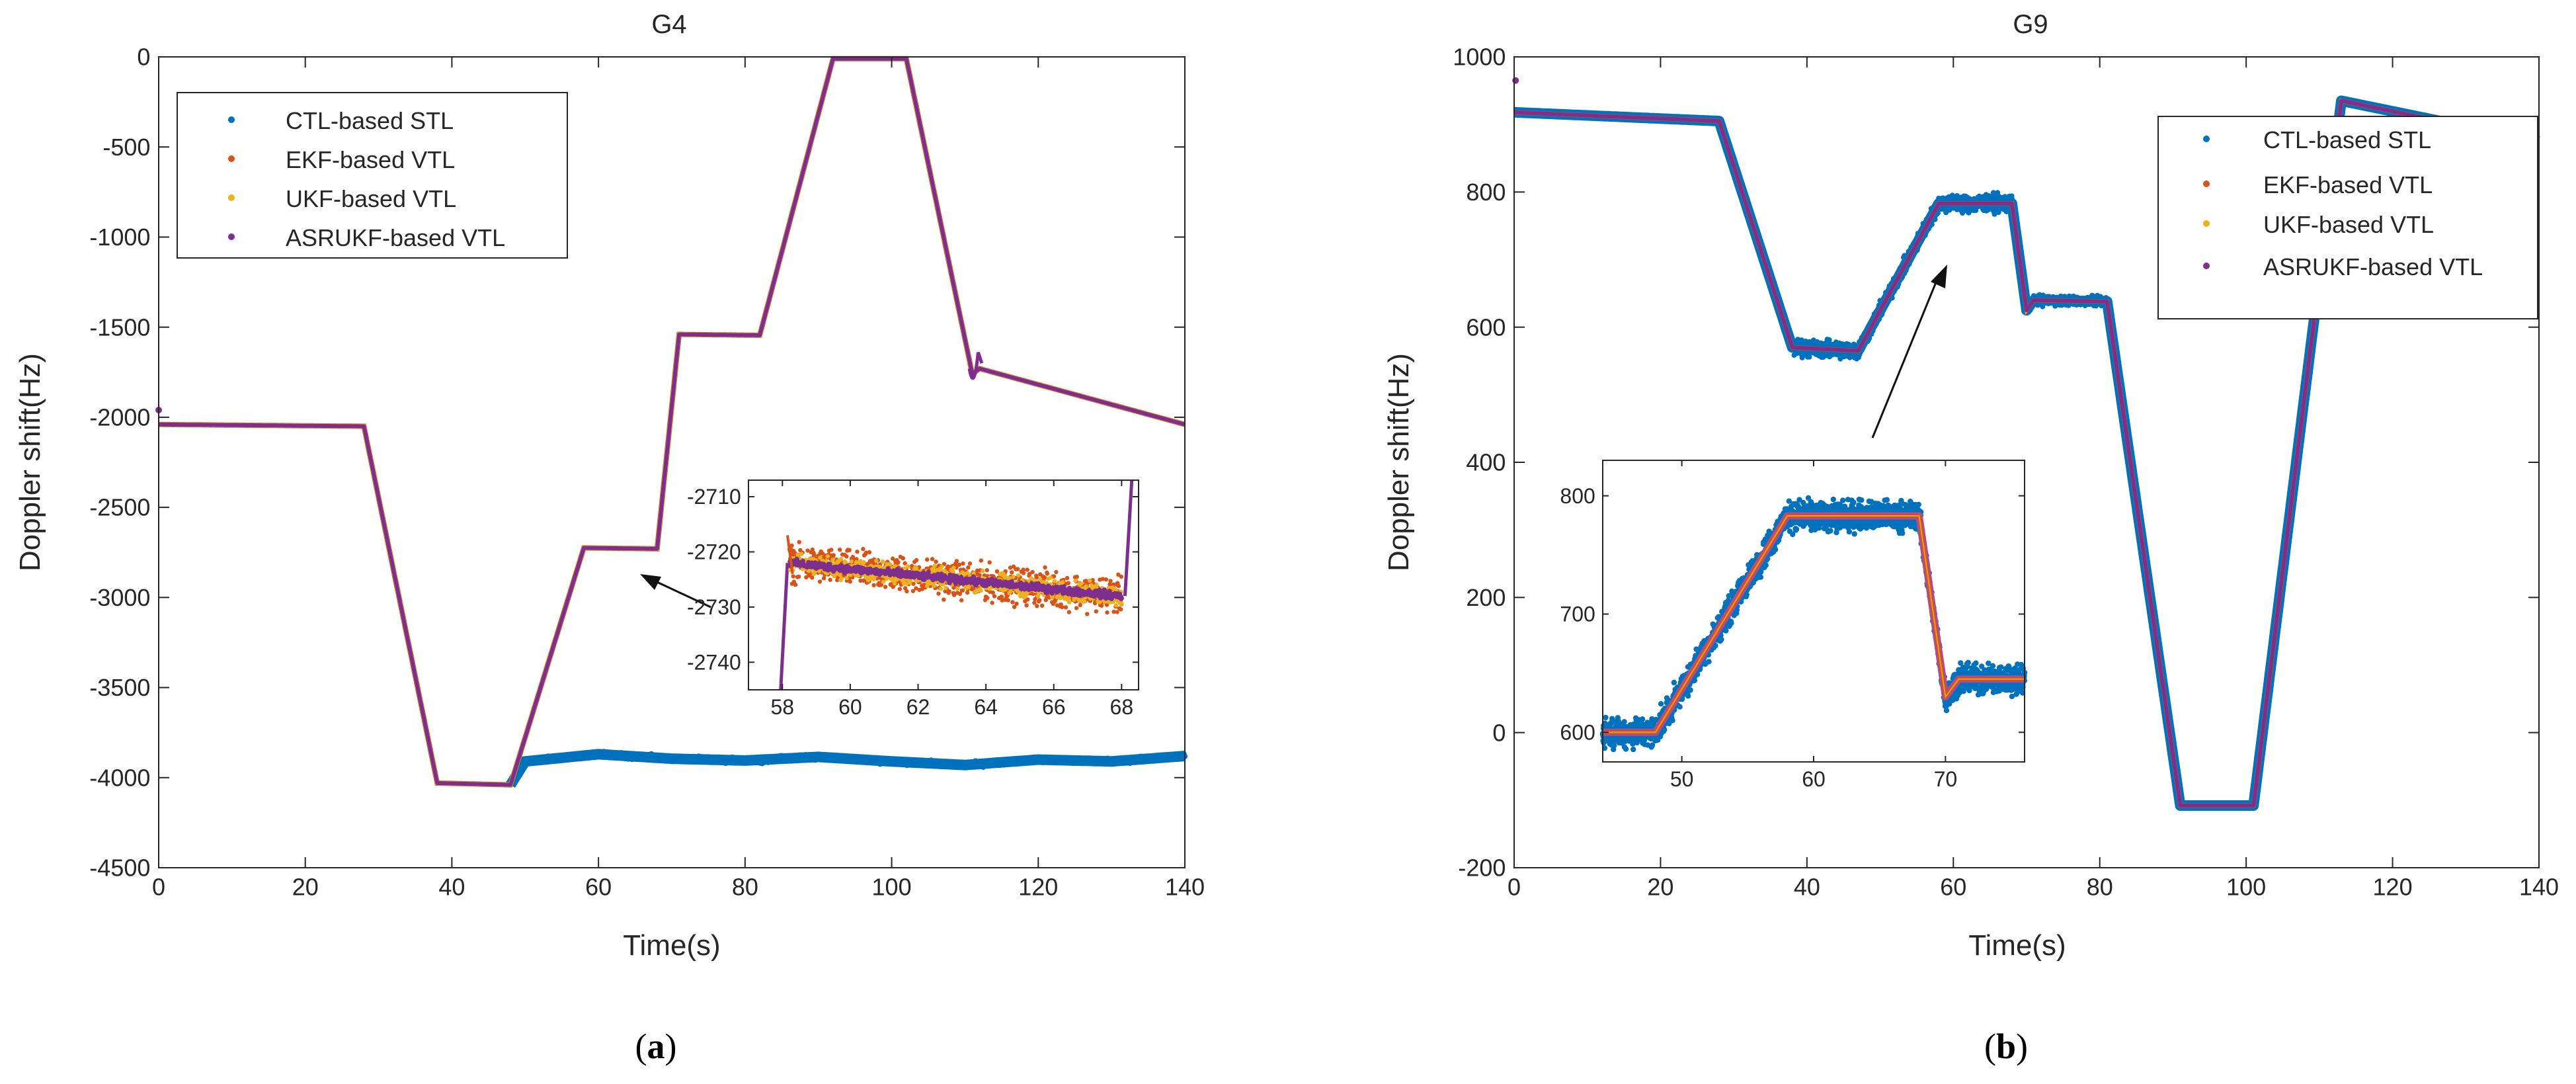  I want to click on chart-a-ytick-label: -4500, so click(119, 868).